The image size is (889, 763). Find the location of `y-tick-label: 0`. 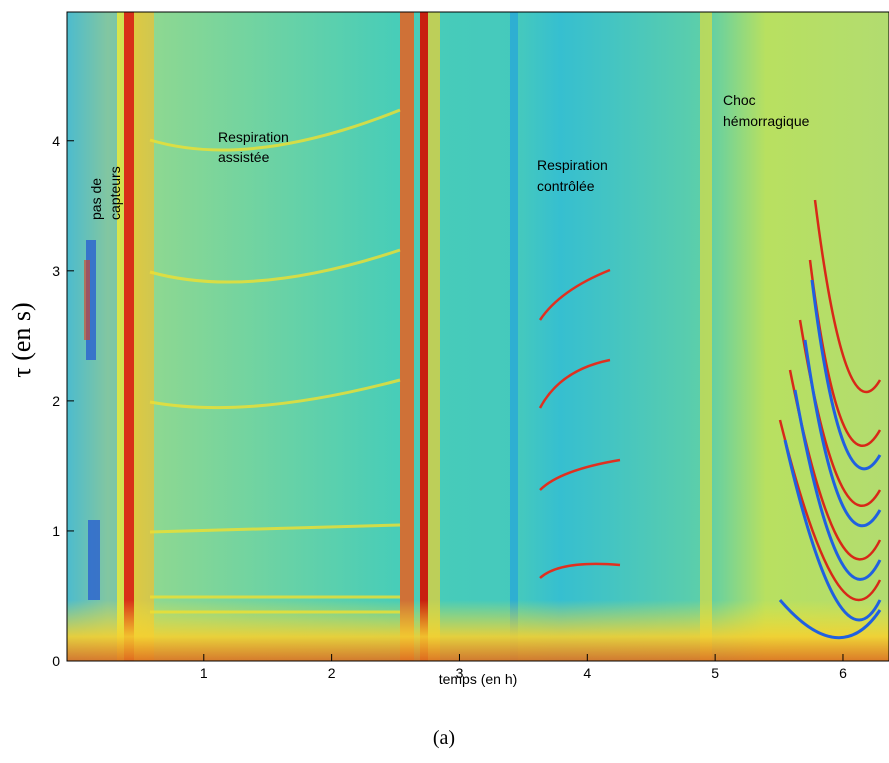

y-tick-label: 0 is located at coordinates (56, 661).